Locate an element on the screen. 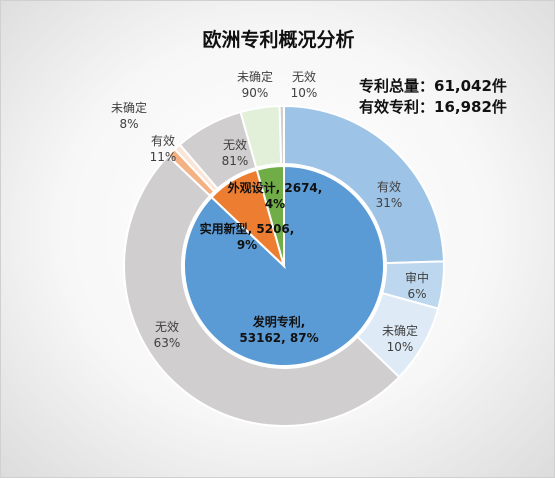 The width and height of the screenshot is (555, 479). outer-label-3: 无效 63% is located at coordinates (167, 334).